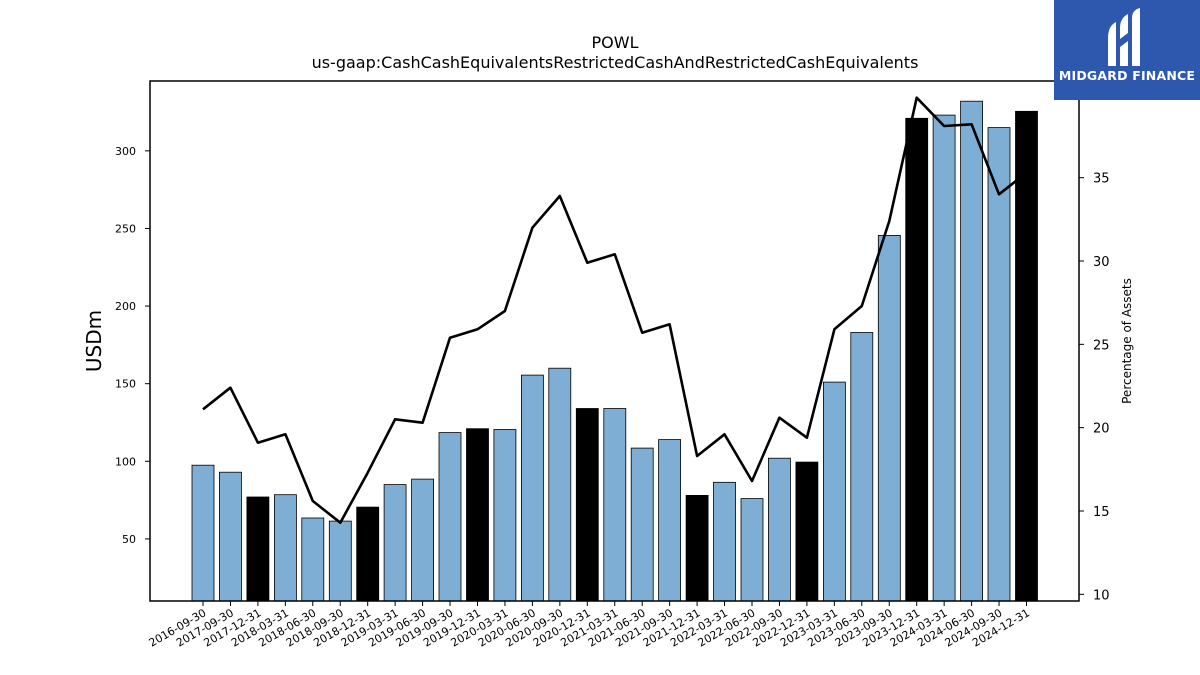 The width and height of the screenshot is (1200, 675). Describe the element at coordinates (125, 228) in the screenshot. I see `y-tick-label-250: 250` at that location.